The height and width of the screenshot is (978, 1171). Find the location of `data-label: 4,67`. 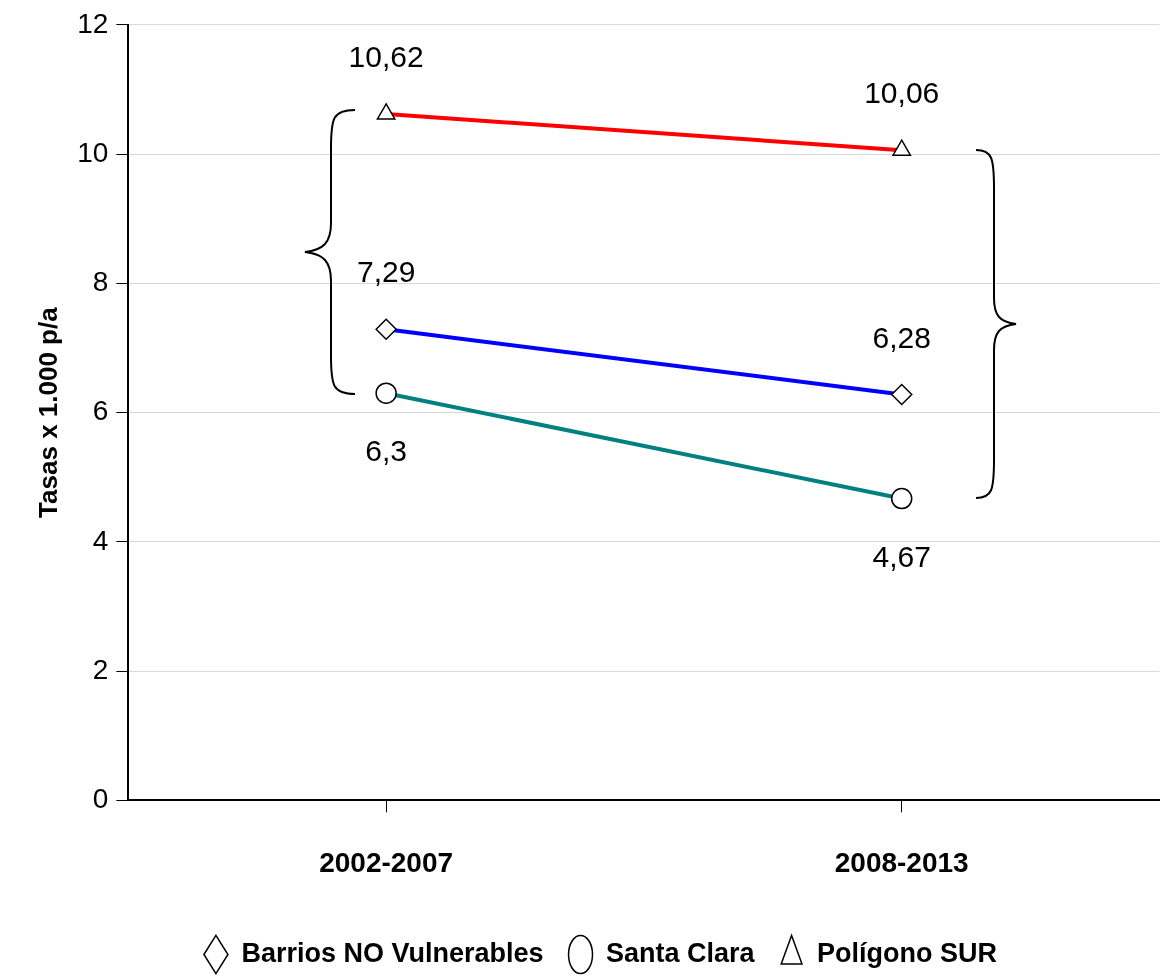

data-label: 4,67 is located at coordinates (901, 556).